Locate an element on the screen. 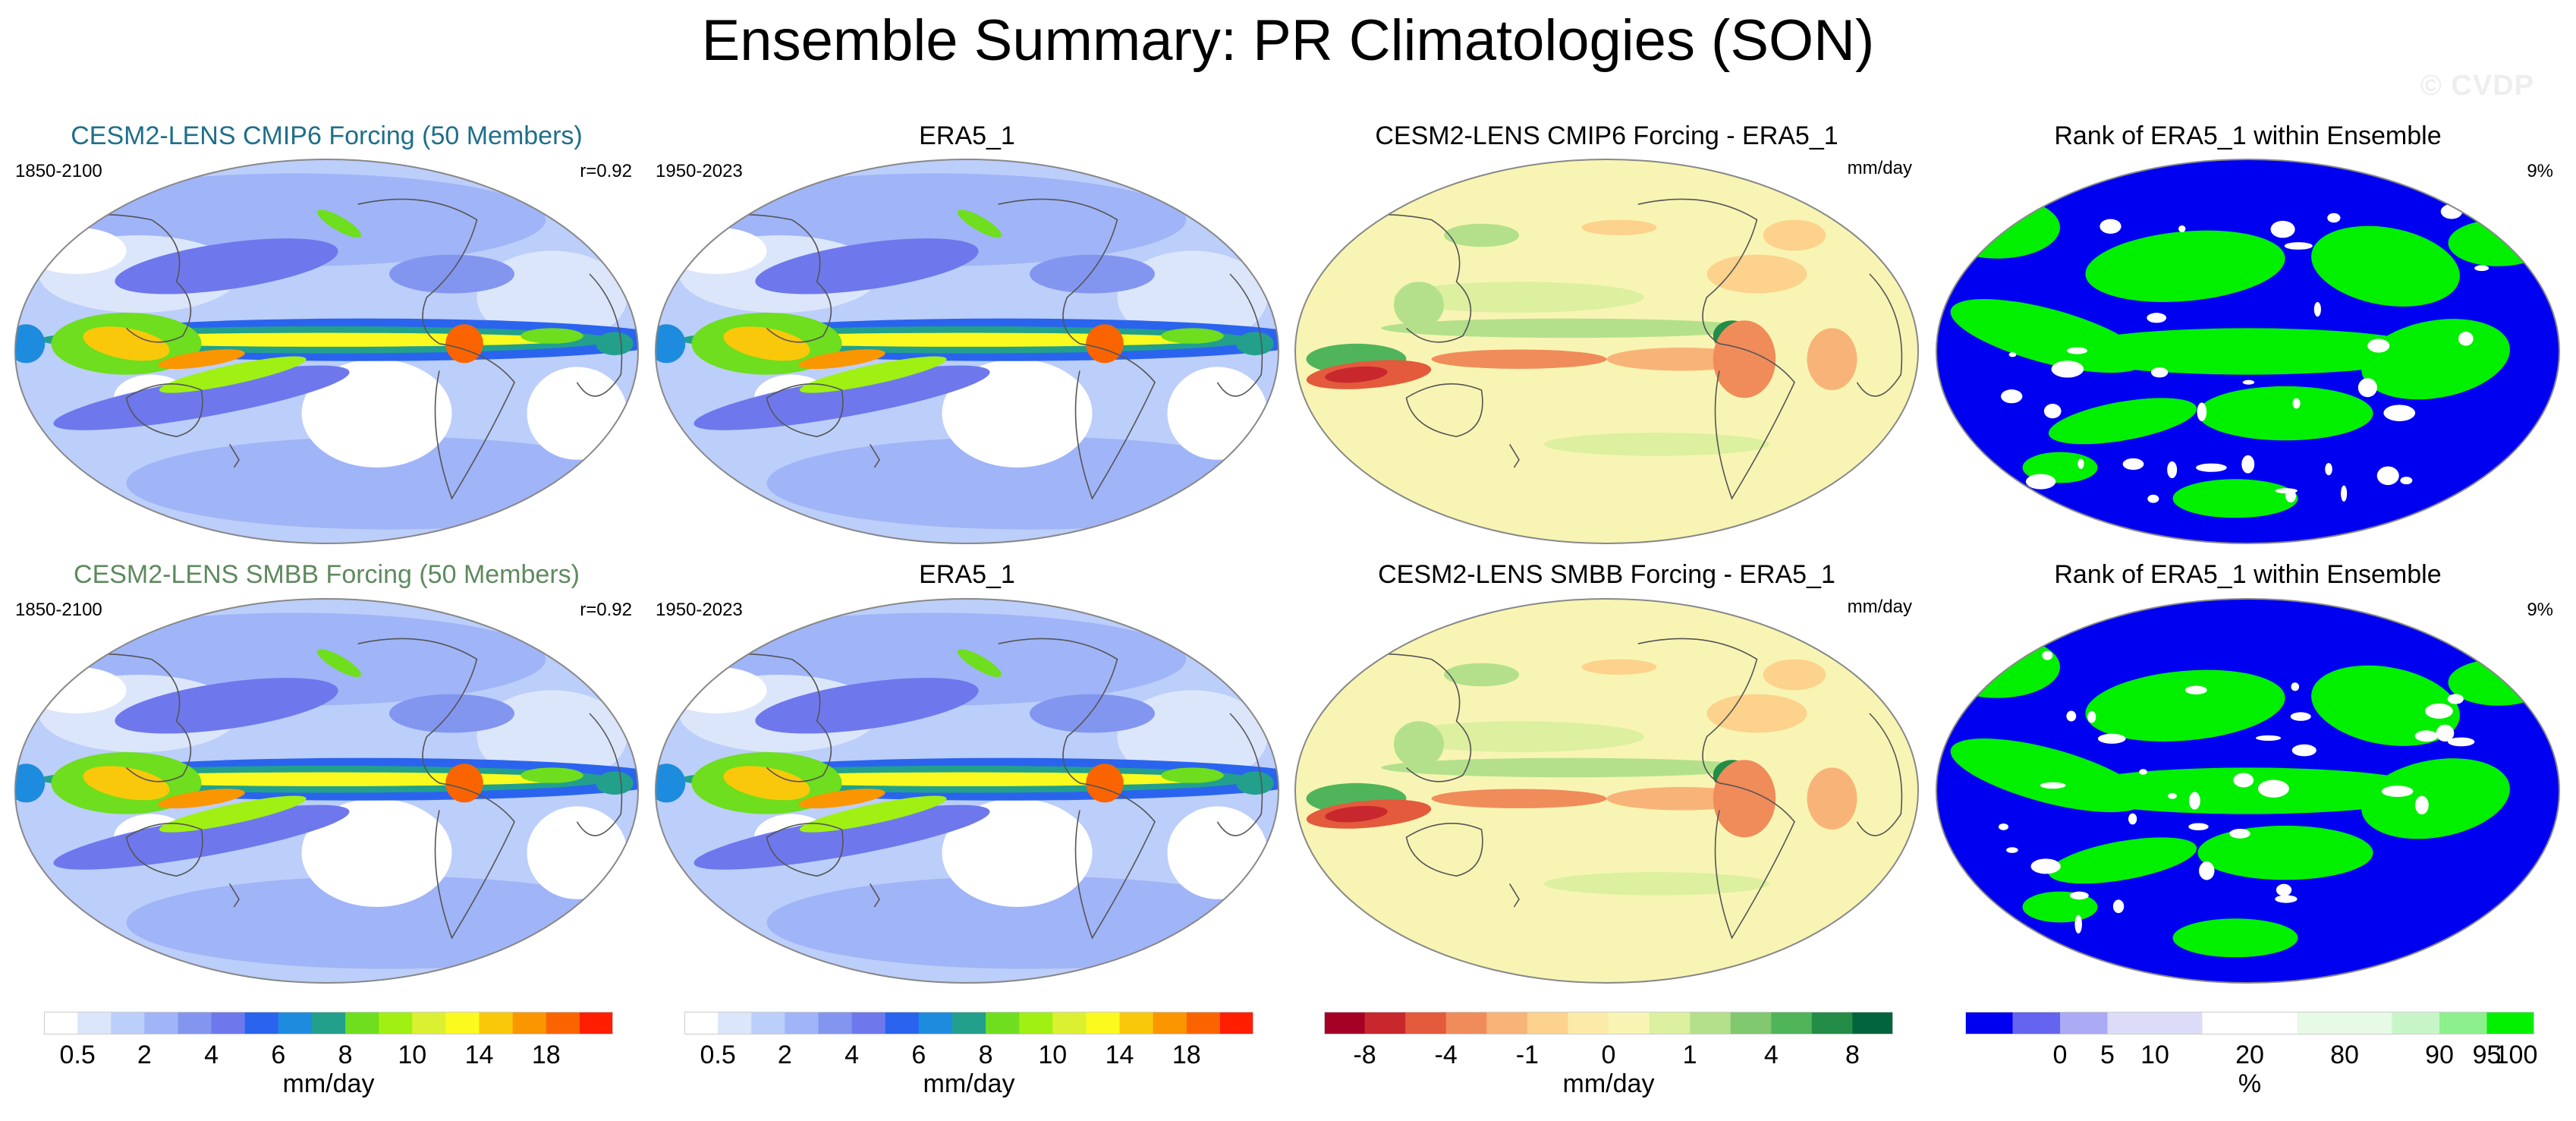 Image resolution: width=2576 pixels, height=1121 pixels. panel-title: CESM2-LENS CMIP6 Forcing - ERA5_1 is located at coordinates (1606, 135).